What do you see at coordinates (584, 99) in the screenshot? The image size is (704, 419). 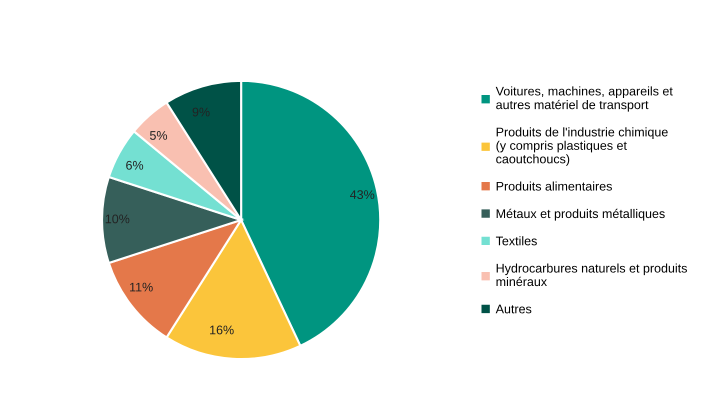 I see `legend-label: Voitures, machines, appareils et autres matériel de transport` at bounding box center [584, 99].